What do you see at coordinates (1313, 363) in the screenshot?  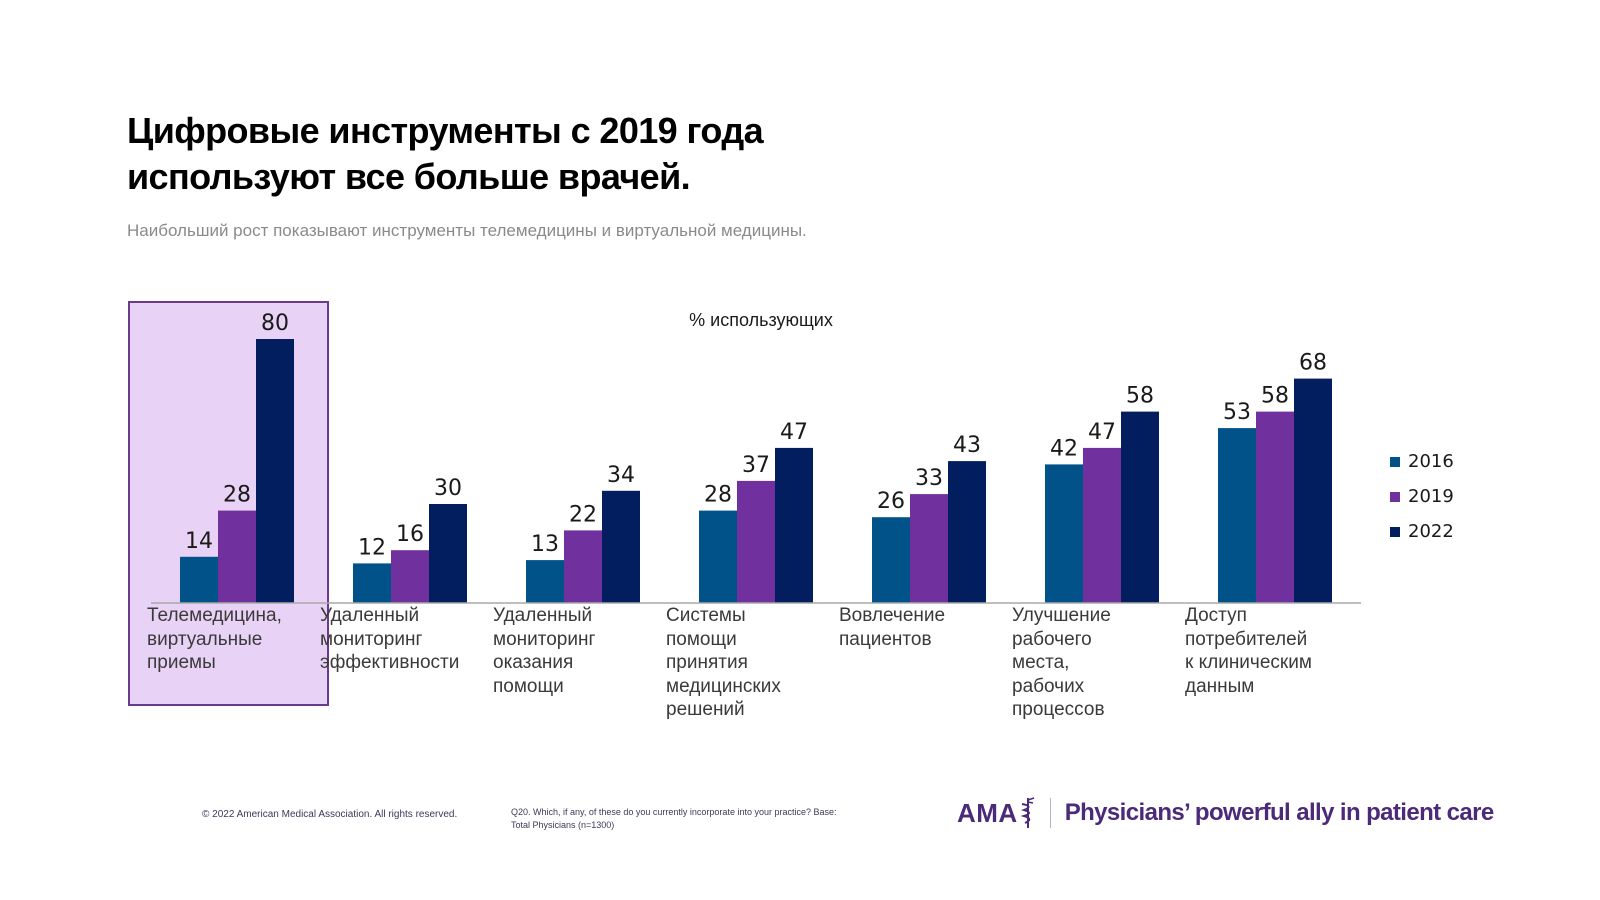 I see `bar-value-label: 68` at bounding box center [1313, 363].